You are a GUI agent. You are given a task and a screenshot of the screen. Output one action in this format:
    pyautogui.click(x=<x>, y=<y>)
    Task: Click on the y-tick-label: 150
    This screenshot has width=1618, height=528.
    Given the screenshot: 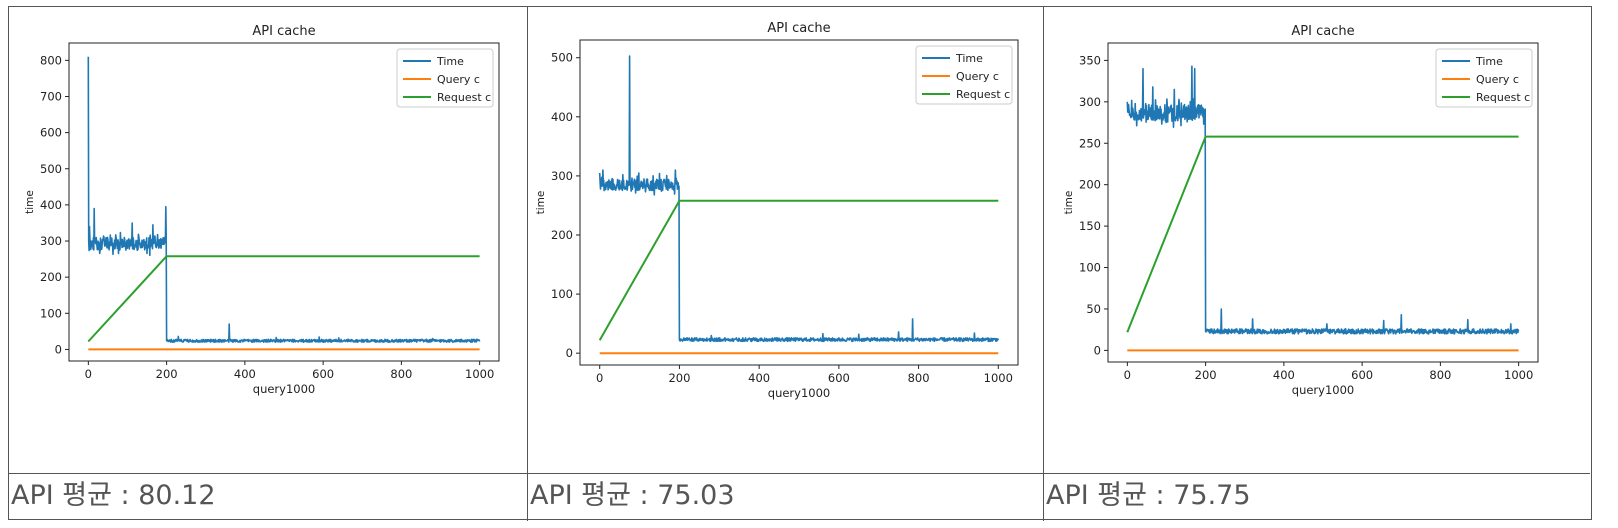 What is the action you would take?
    pyautogui.click(x=1090, y=226)
    